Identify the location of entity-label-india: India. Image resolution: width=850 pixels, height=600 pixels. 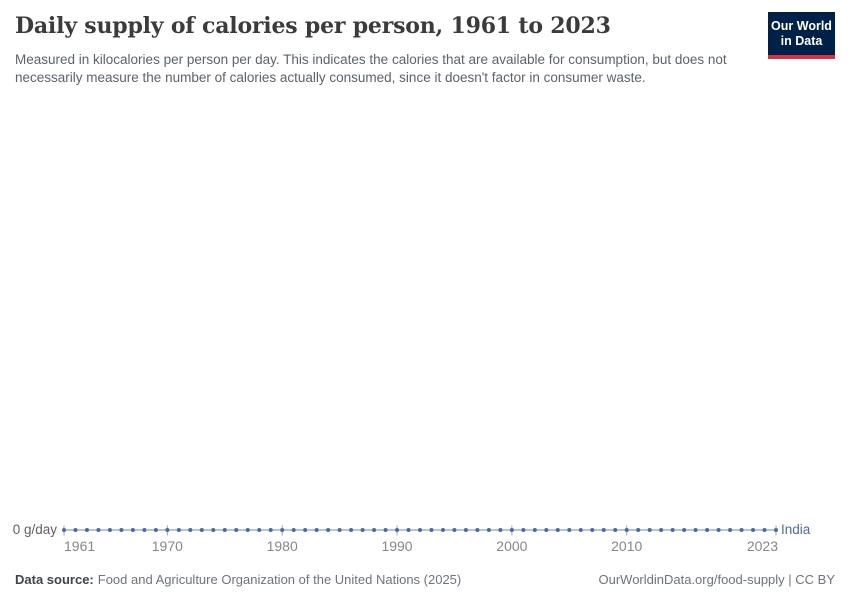
(796, 529).